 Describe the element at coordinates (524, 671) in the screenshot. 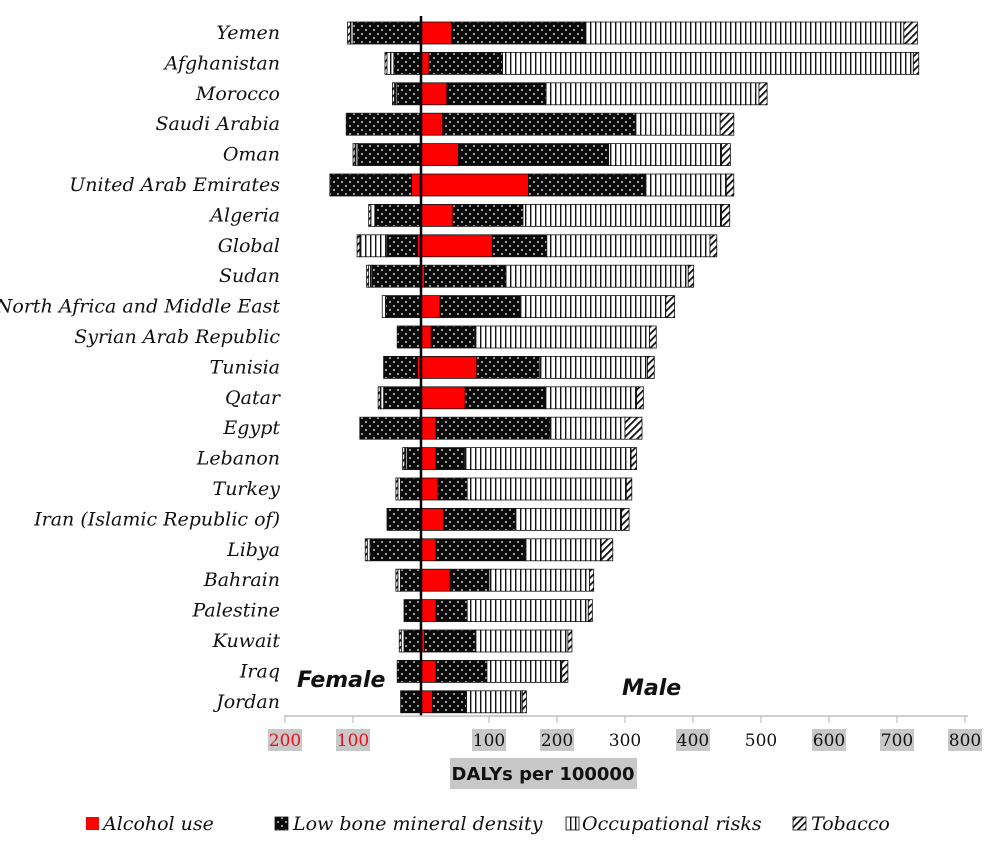

I see `bar-male-occupational-iraq` at that location.